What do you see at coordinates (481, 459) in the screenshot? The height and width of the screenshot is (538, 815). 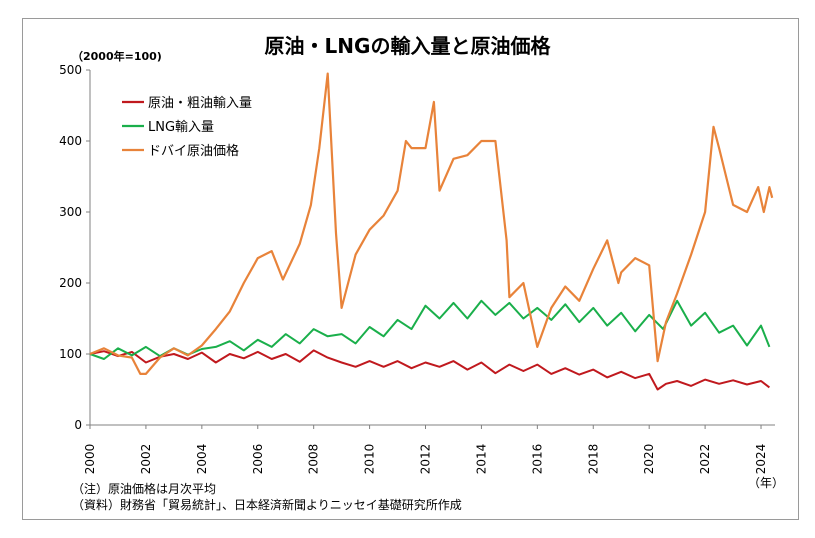 I see `x-tick-label: 2014` at bounding box center [481, 459].